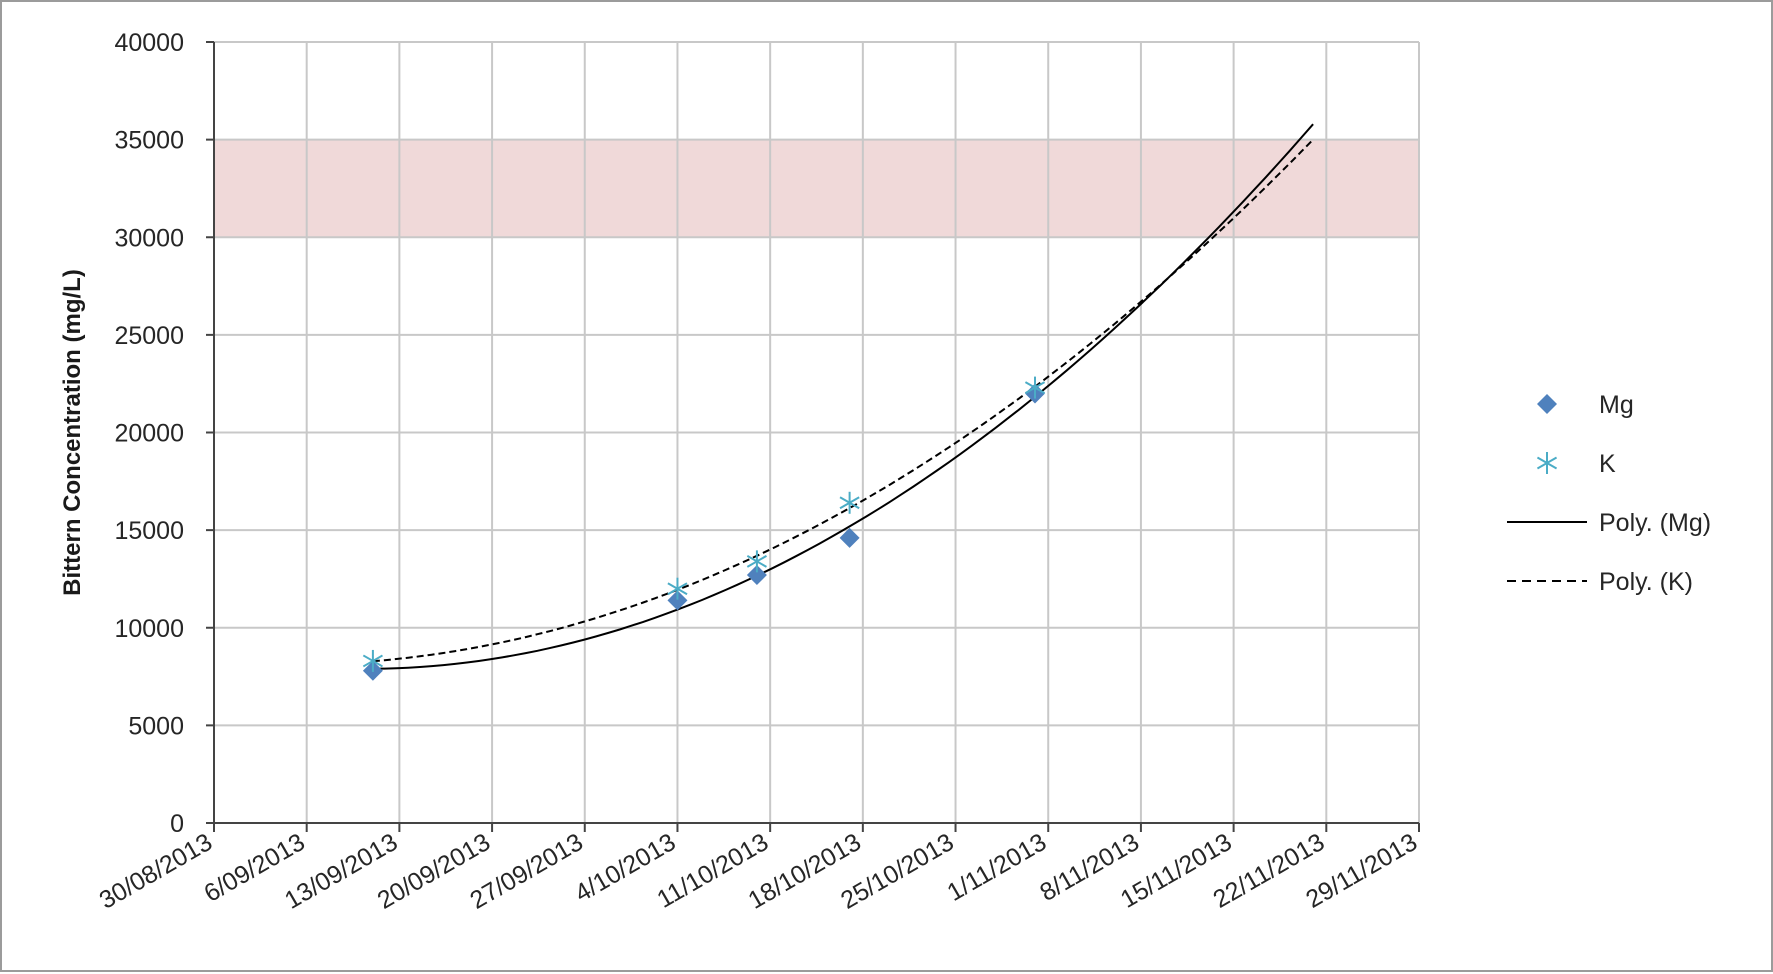  I want to click on shaded-band, so click(816, 188).